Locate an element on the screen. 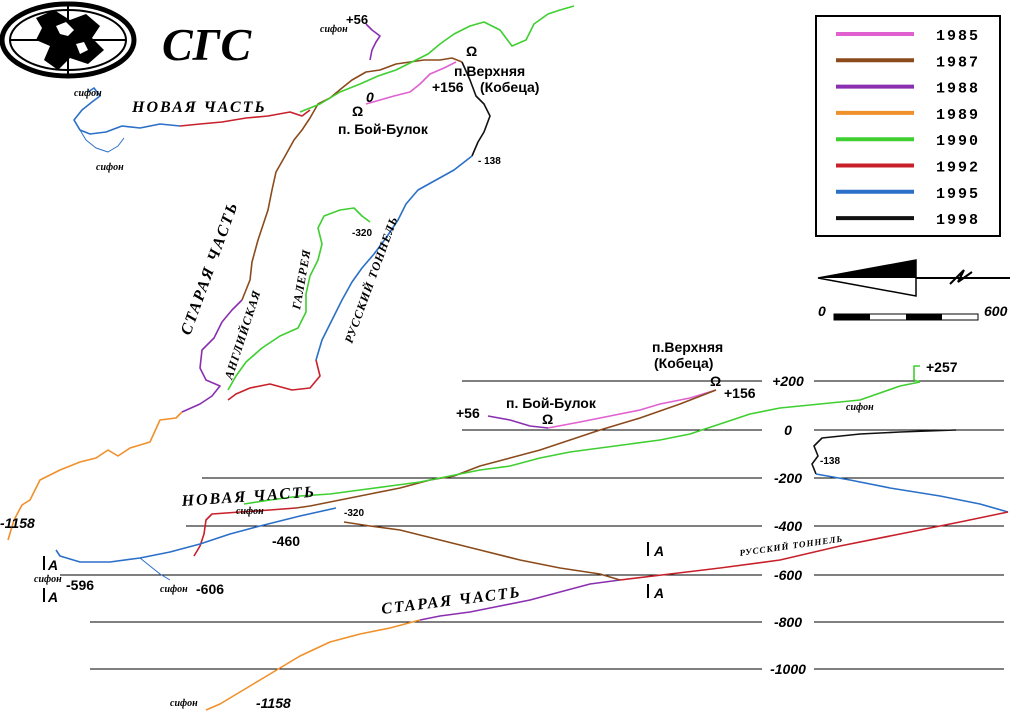  plan-label-sifon-1: сифон is located at coordinates (334, 29).